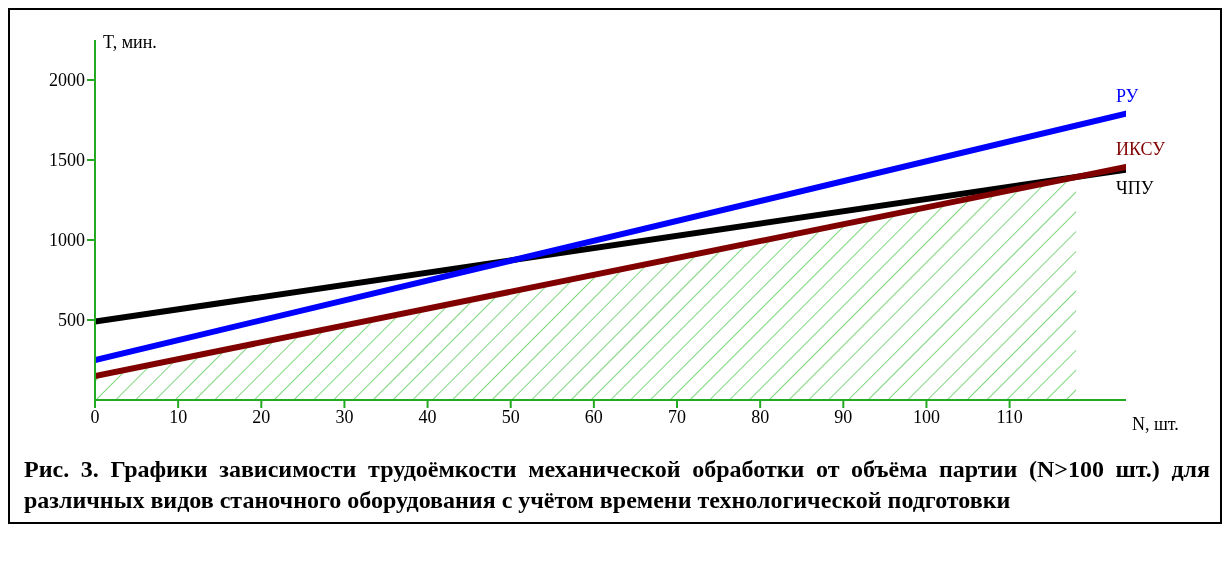  What do you see at coordinates (926, 416) in the screenshot?
I see `x-tick-label: 100` at bounding box center [926, 416].